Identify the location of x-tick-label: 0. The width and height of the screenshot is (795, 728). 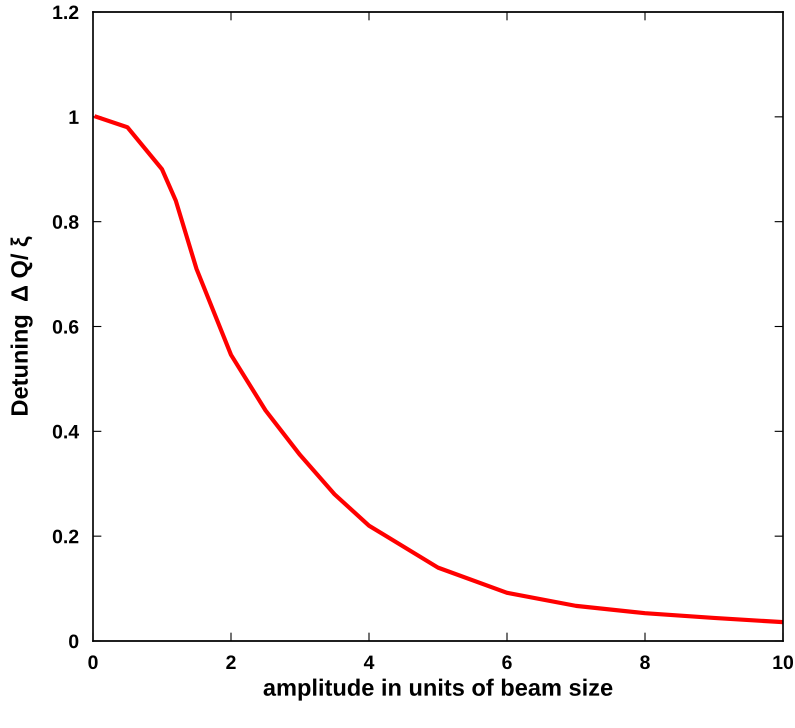
(93, 662).